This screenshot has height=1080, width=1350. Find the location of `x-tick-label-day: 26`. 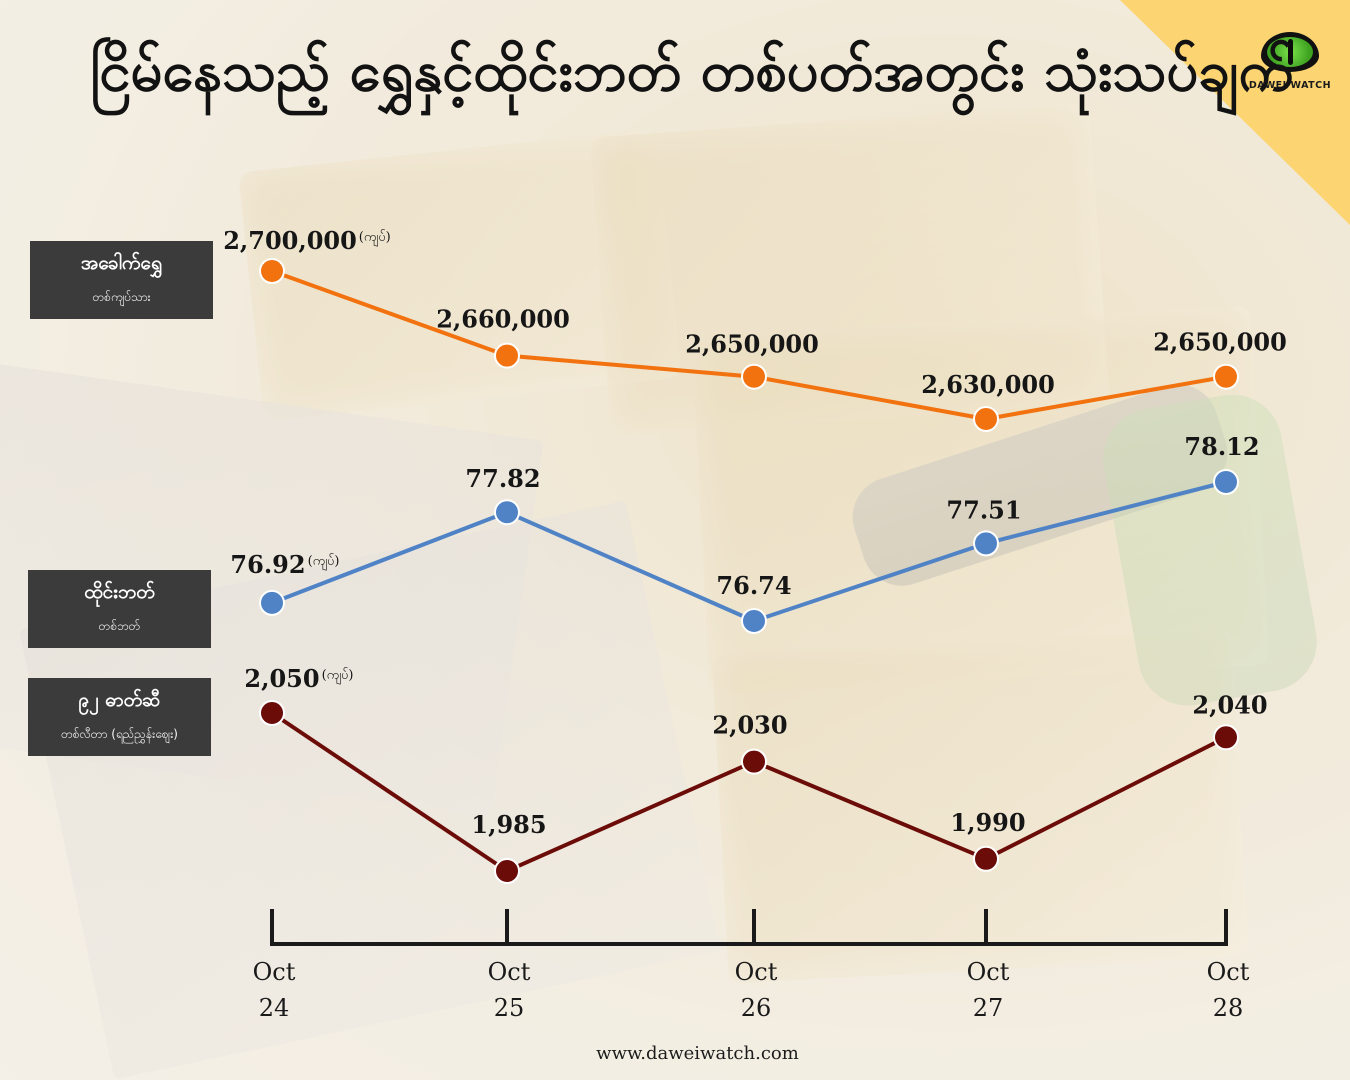

x-tick-label-day: 26 is located at coordinates (756, 1008).